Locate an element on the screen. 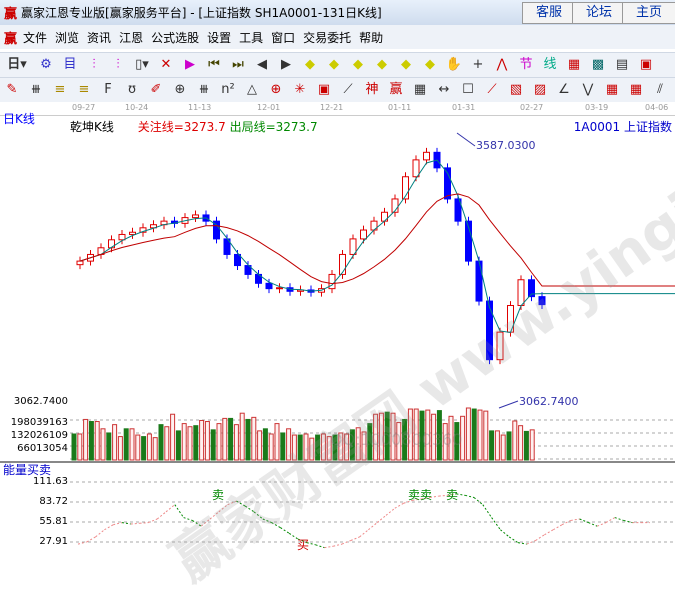  brush-icon: ✐ is located at coordinates (156, 89).